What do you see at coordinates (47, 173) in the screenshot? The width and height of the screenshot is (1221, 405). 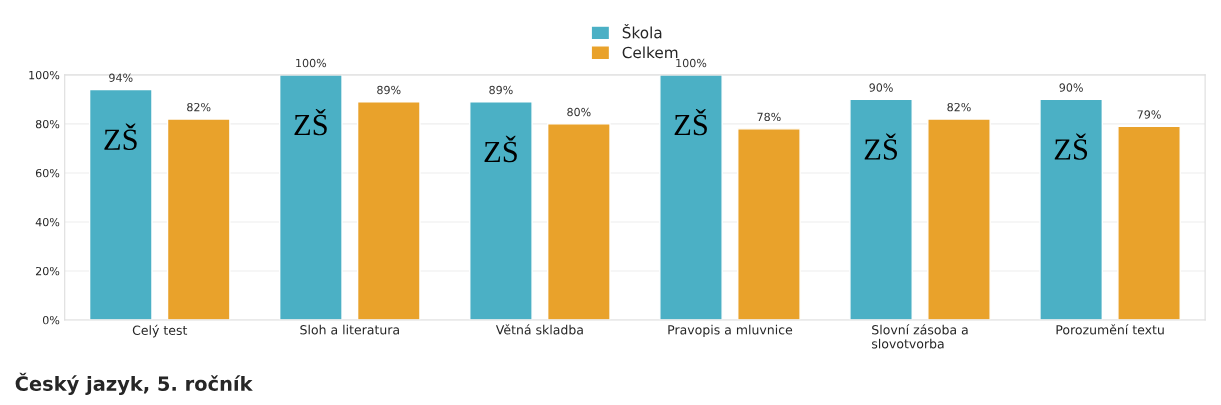 I see `y-tick-label: 60%` at bounding box center [47, 173].